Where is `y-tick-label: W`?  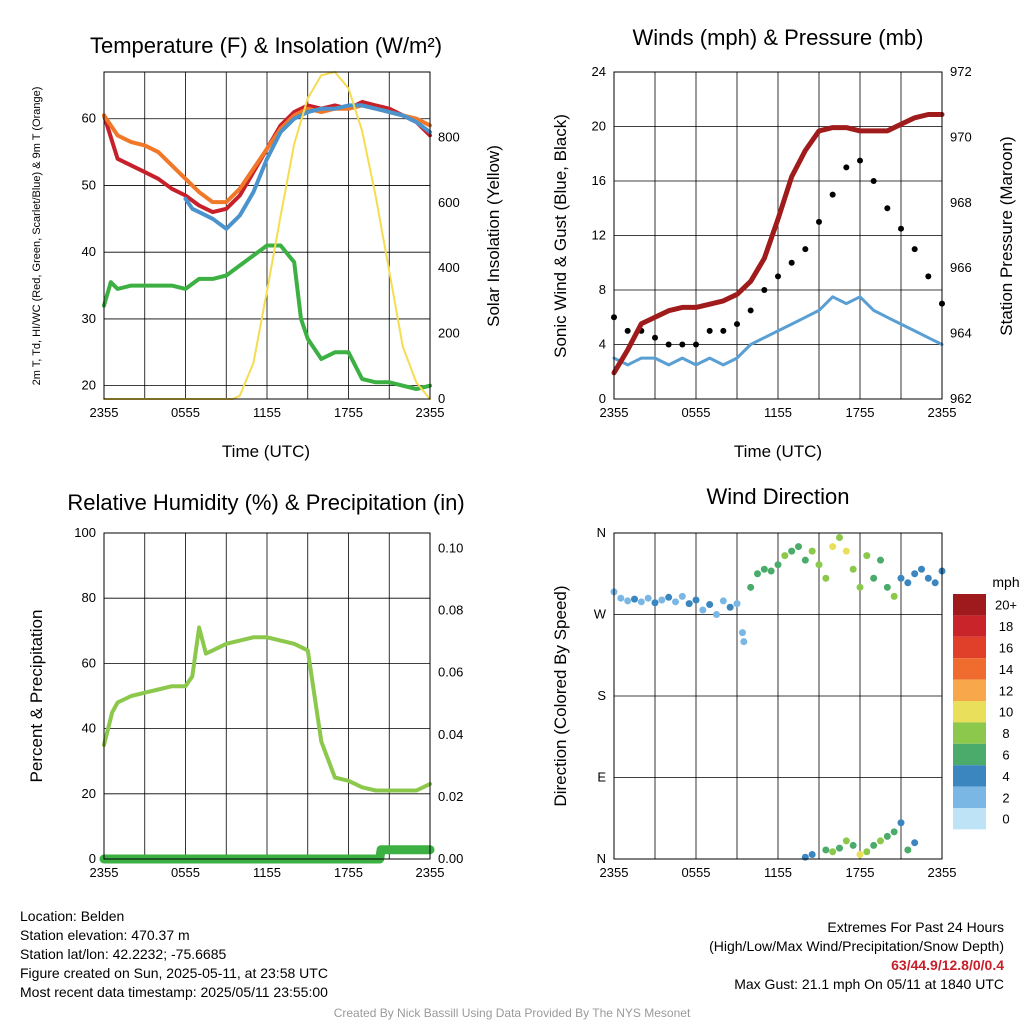 y-tick-label: W is located at coordinates (600, 614).